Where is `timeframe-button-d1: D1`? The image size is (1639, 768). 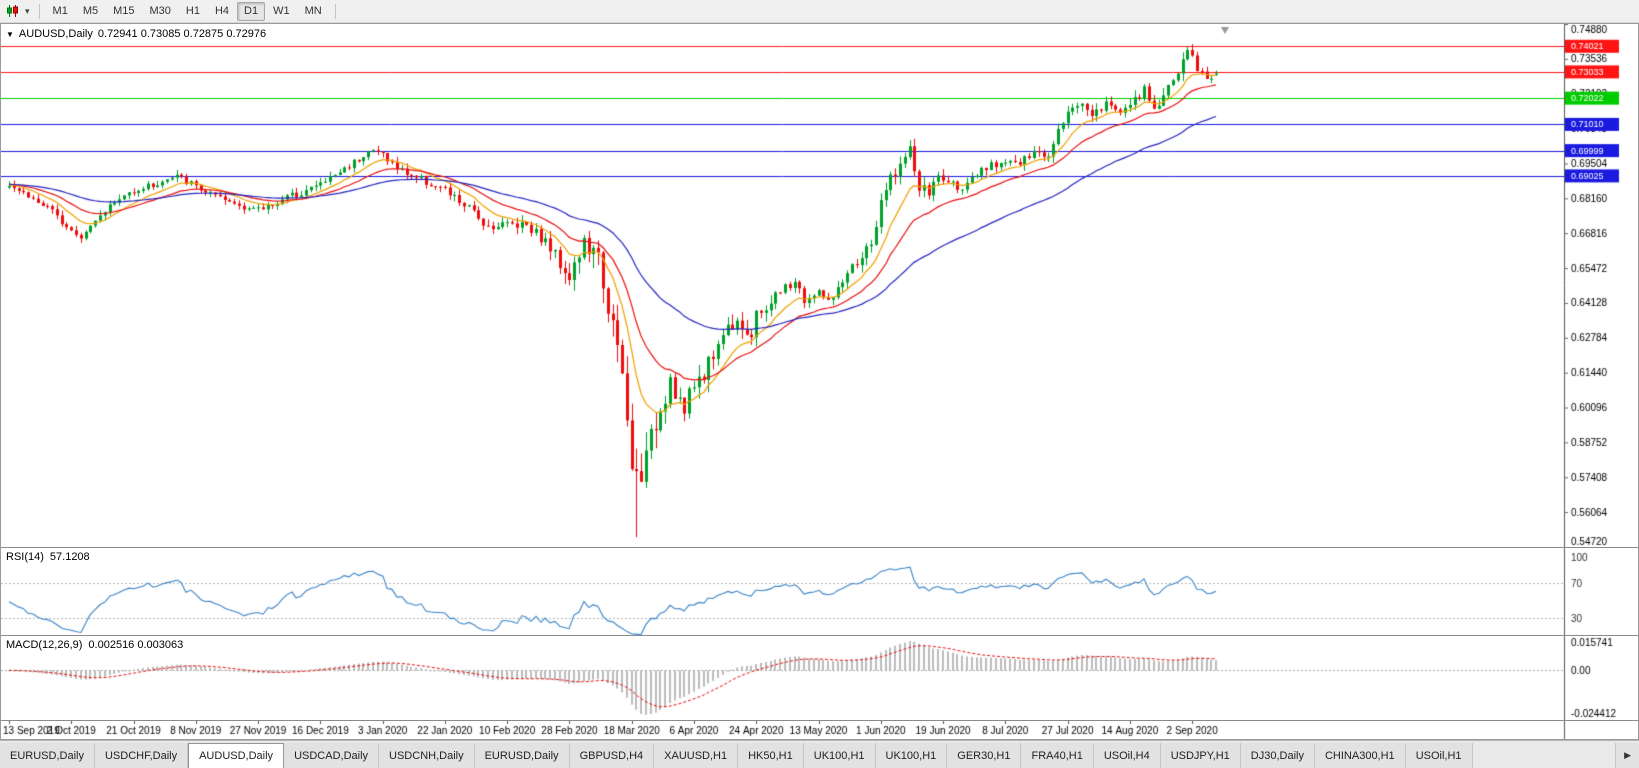
timeframe-button-d1: D1 is located at coordinates (251, 11).